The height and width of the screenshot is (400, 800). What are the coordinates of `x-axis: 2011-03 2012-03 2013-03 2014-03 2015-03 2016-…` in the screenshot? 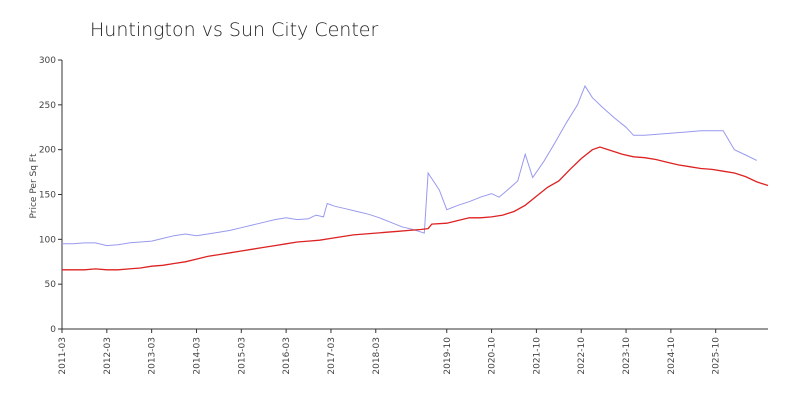 It's located at (413, 351).